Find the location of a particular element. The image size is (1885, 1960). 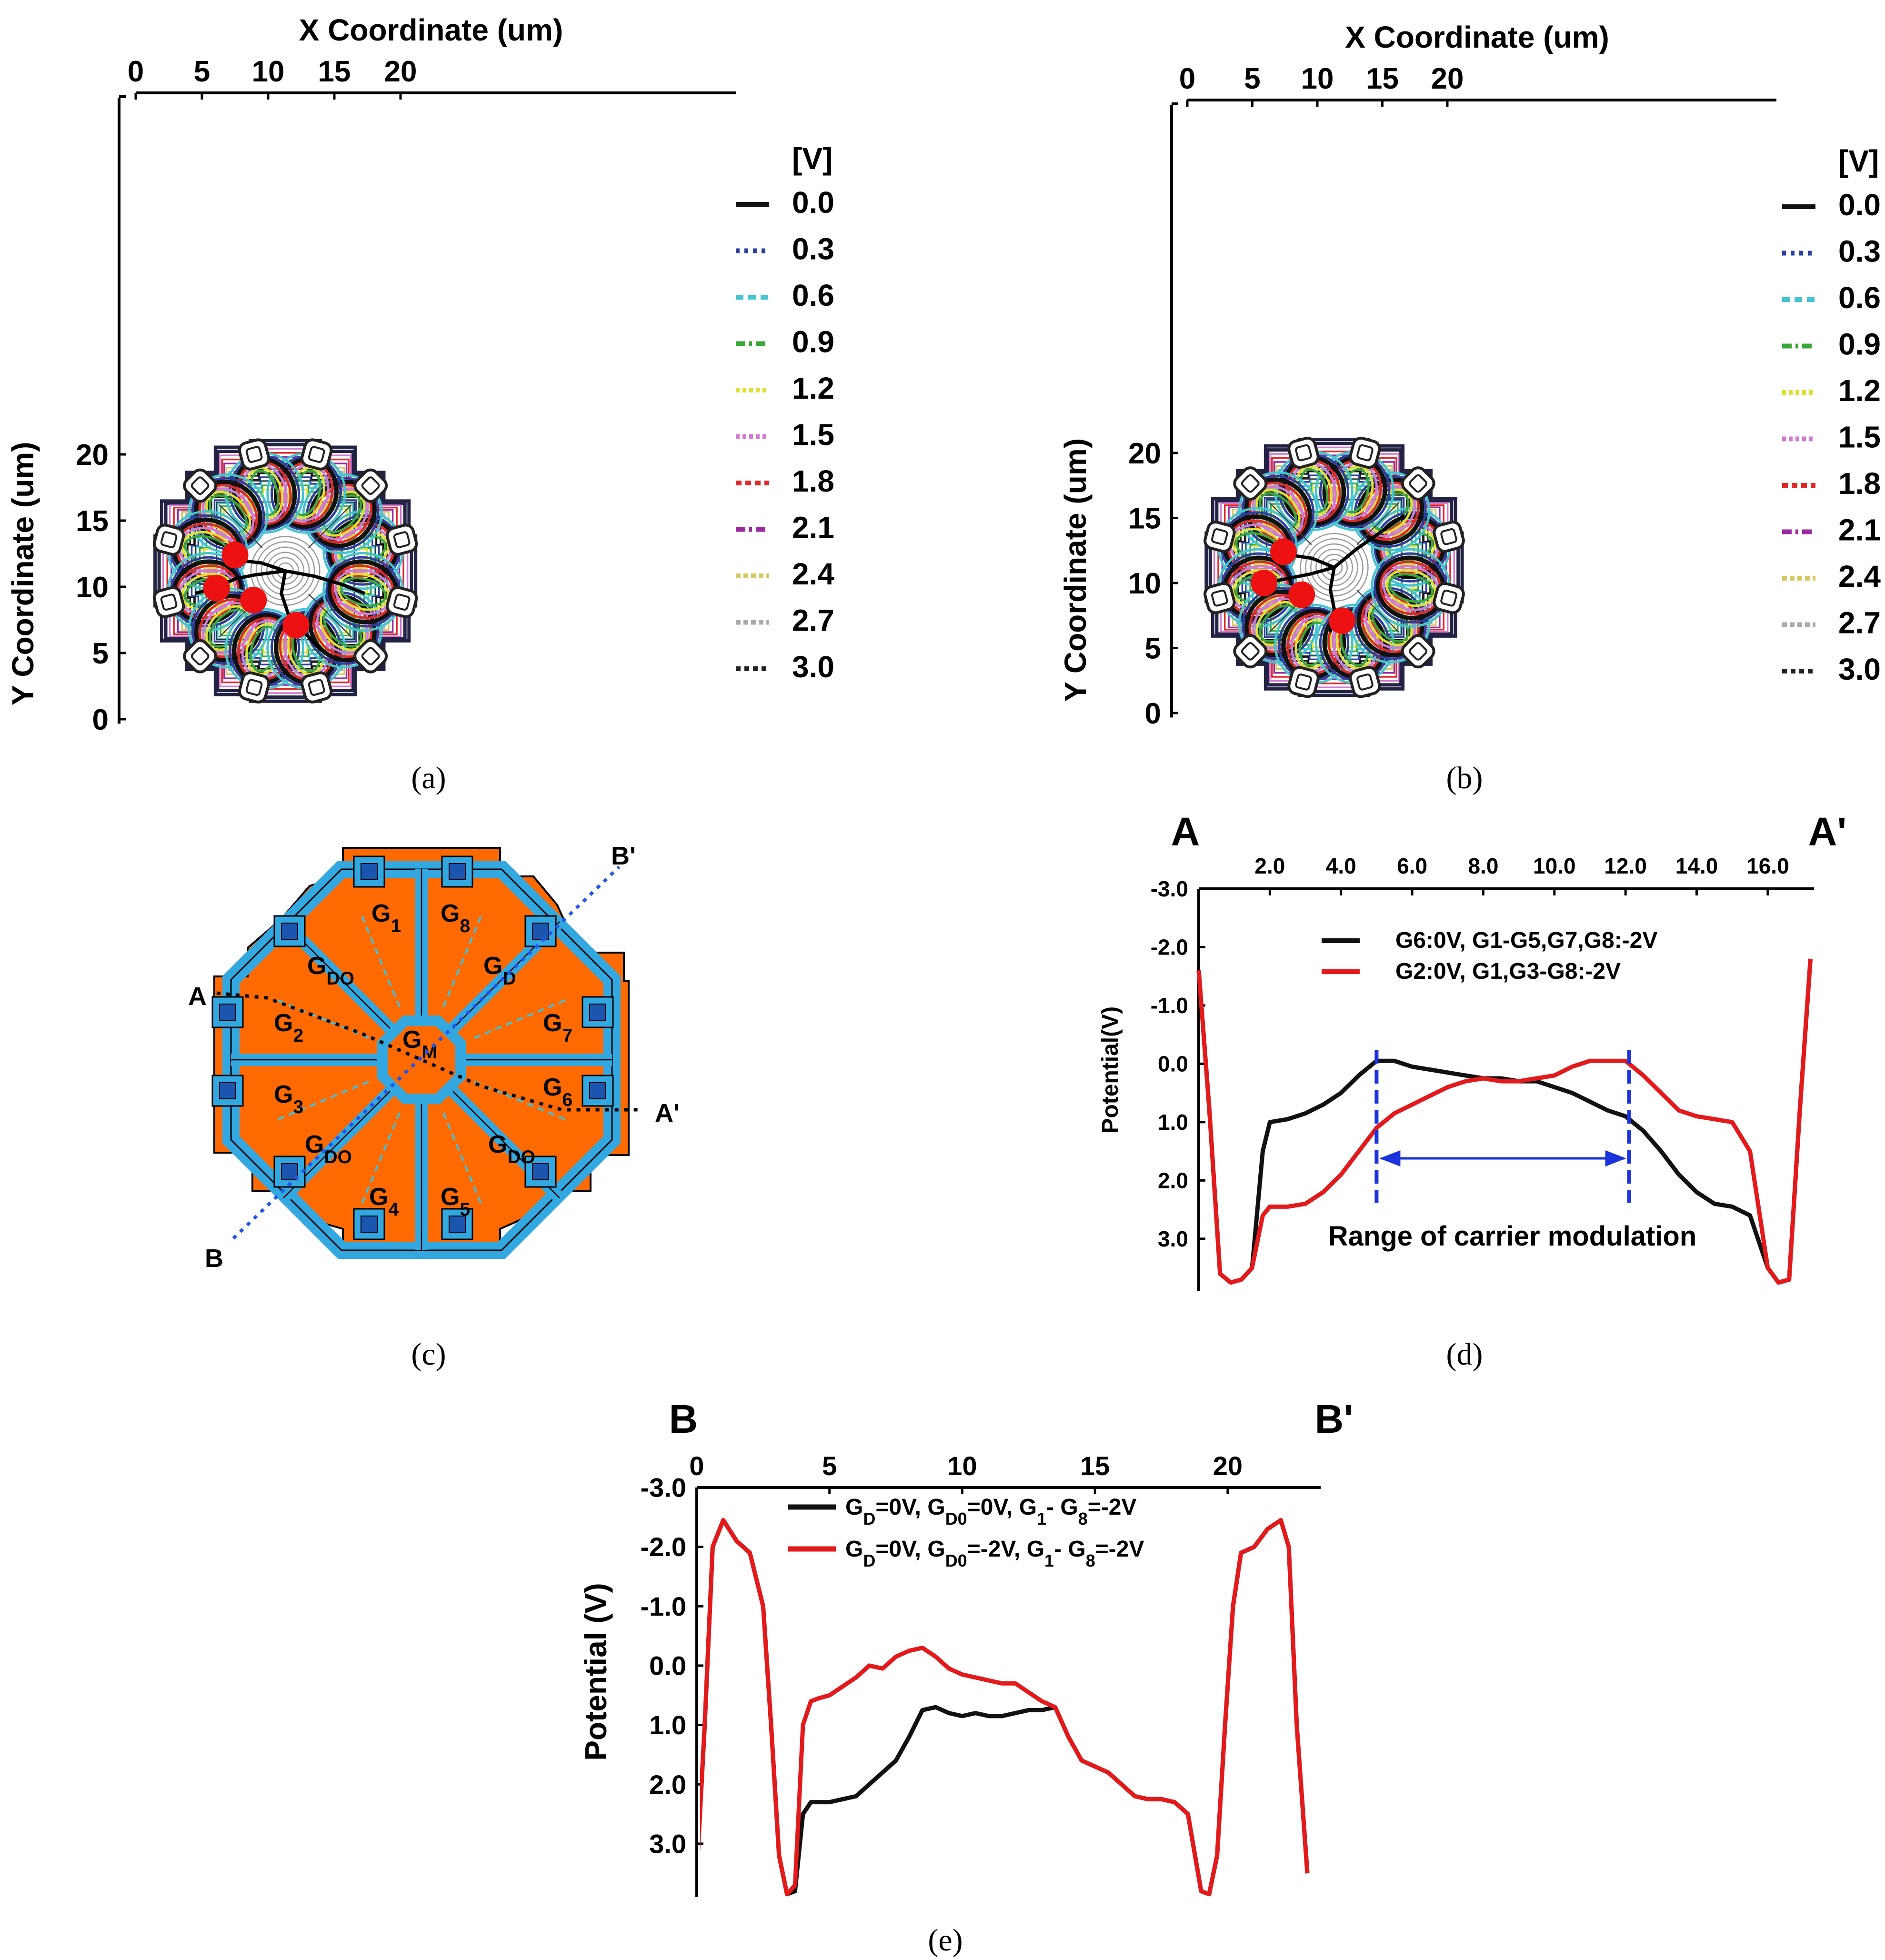

gate-label-g7: G7 is located at coordinates (557, 1027).